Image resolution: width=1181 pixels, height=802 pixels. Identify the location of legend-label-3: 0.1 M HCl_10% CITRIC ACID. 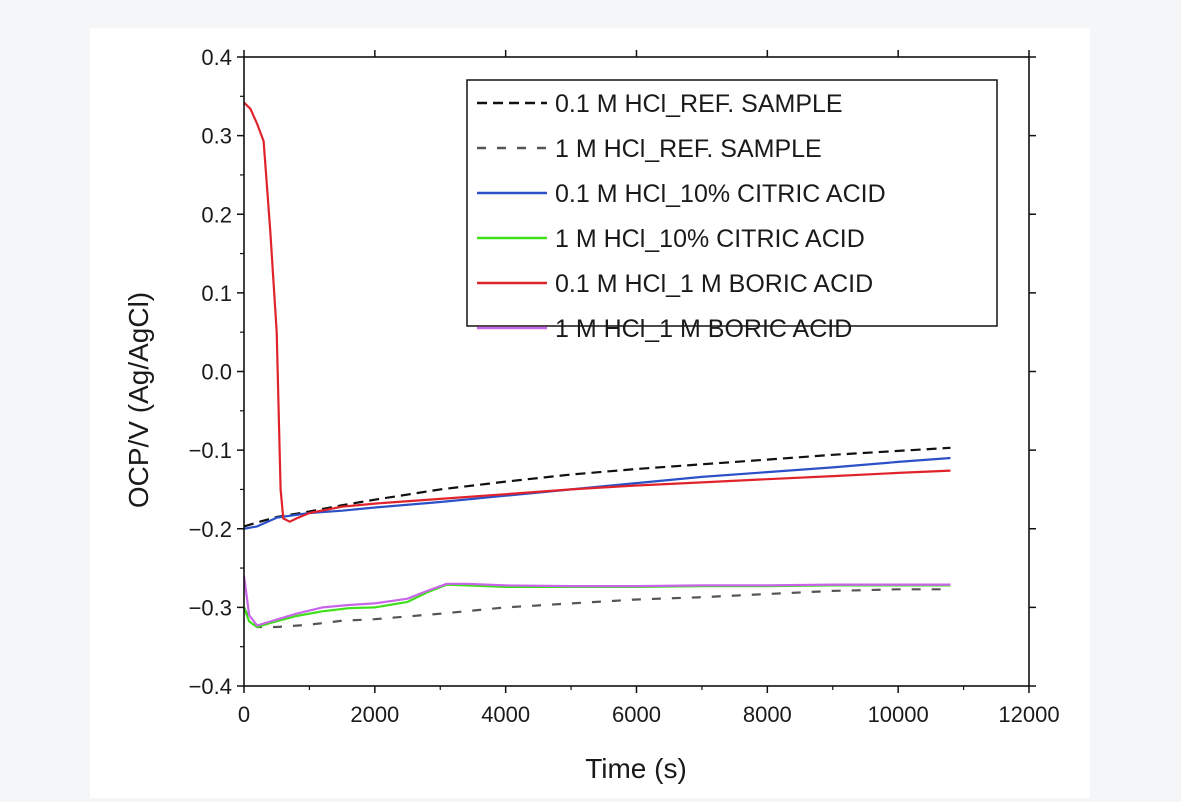
(720, 194).